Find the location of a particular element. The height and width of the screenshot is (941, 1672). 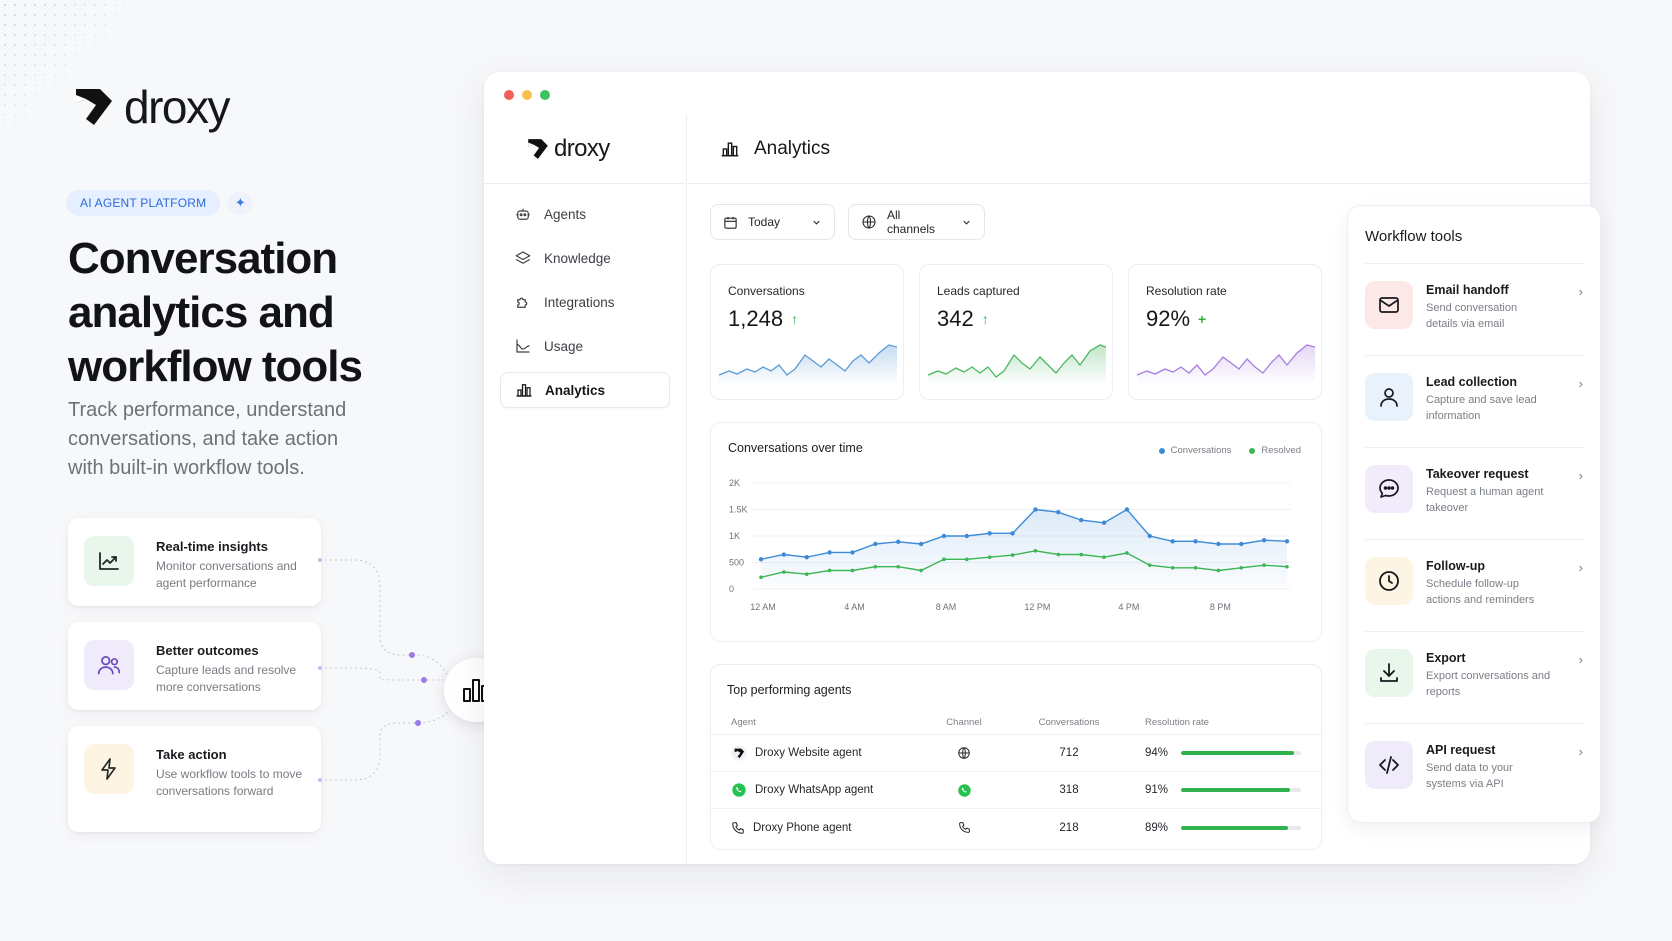

y-tick-label: 1.5K is located at coordinates (738, 510).